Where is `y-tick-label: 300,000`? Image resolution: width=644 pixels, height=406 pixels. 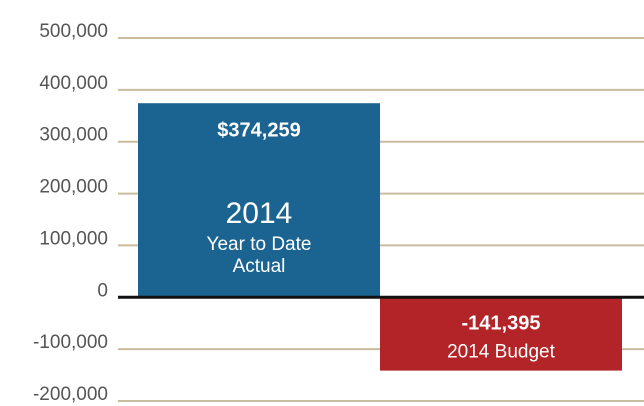 y-tick-label: 300,000 is located at coordinates (73, 135).